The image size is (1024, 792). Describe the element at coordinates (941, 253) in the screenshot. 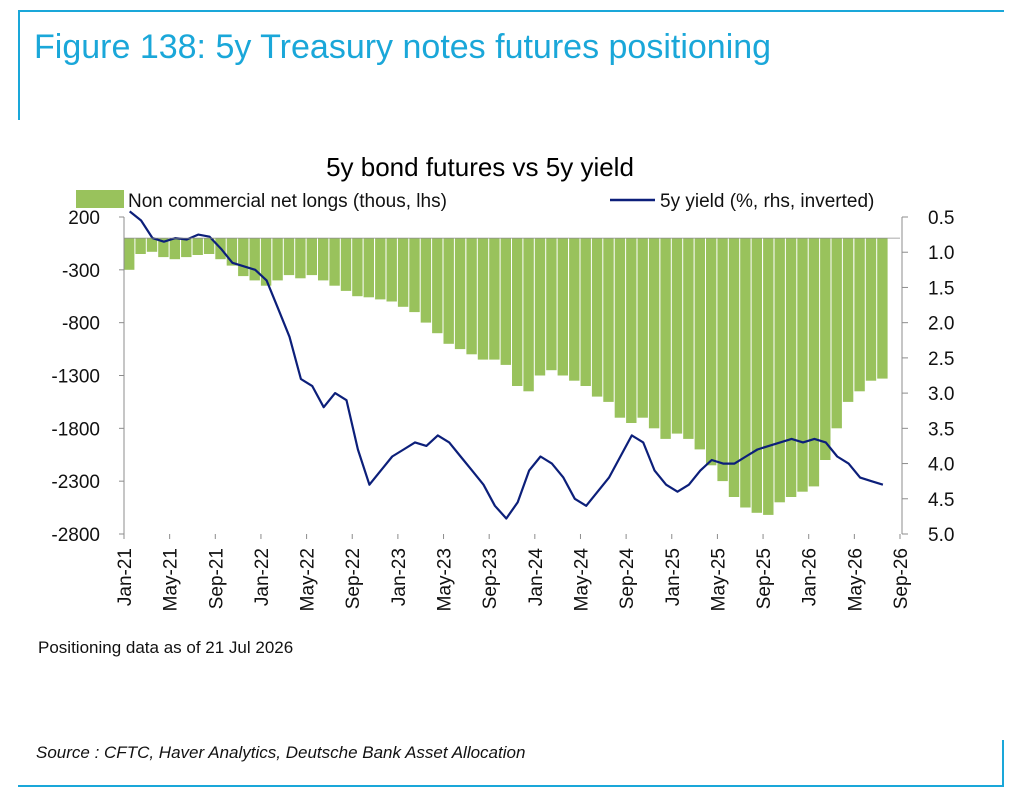

I see `right-tick-label: 1.0` at that location.